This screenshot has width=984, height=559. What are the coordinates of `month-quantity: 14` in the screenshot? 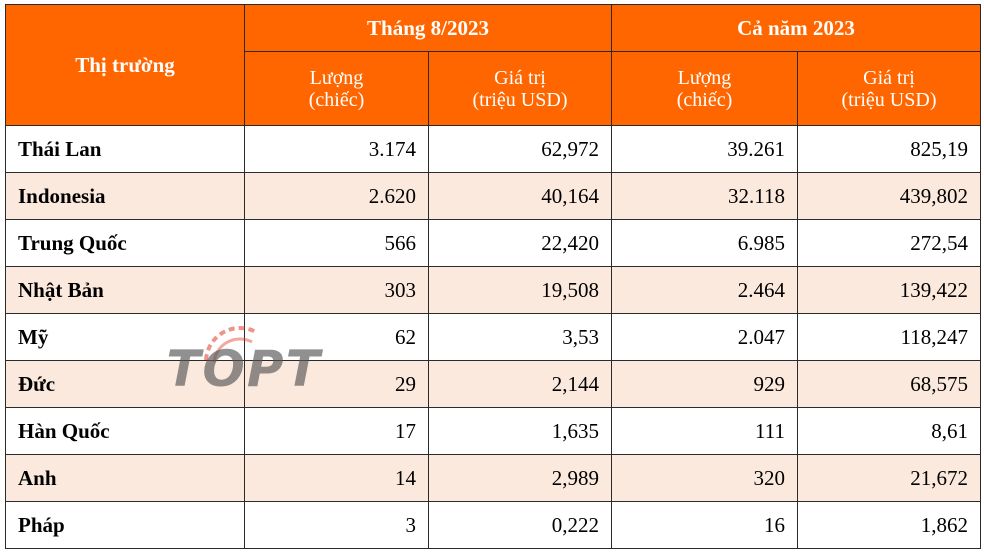 It's located at (336, 478).